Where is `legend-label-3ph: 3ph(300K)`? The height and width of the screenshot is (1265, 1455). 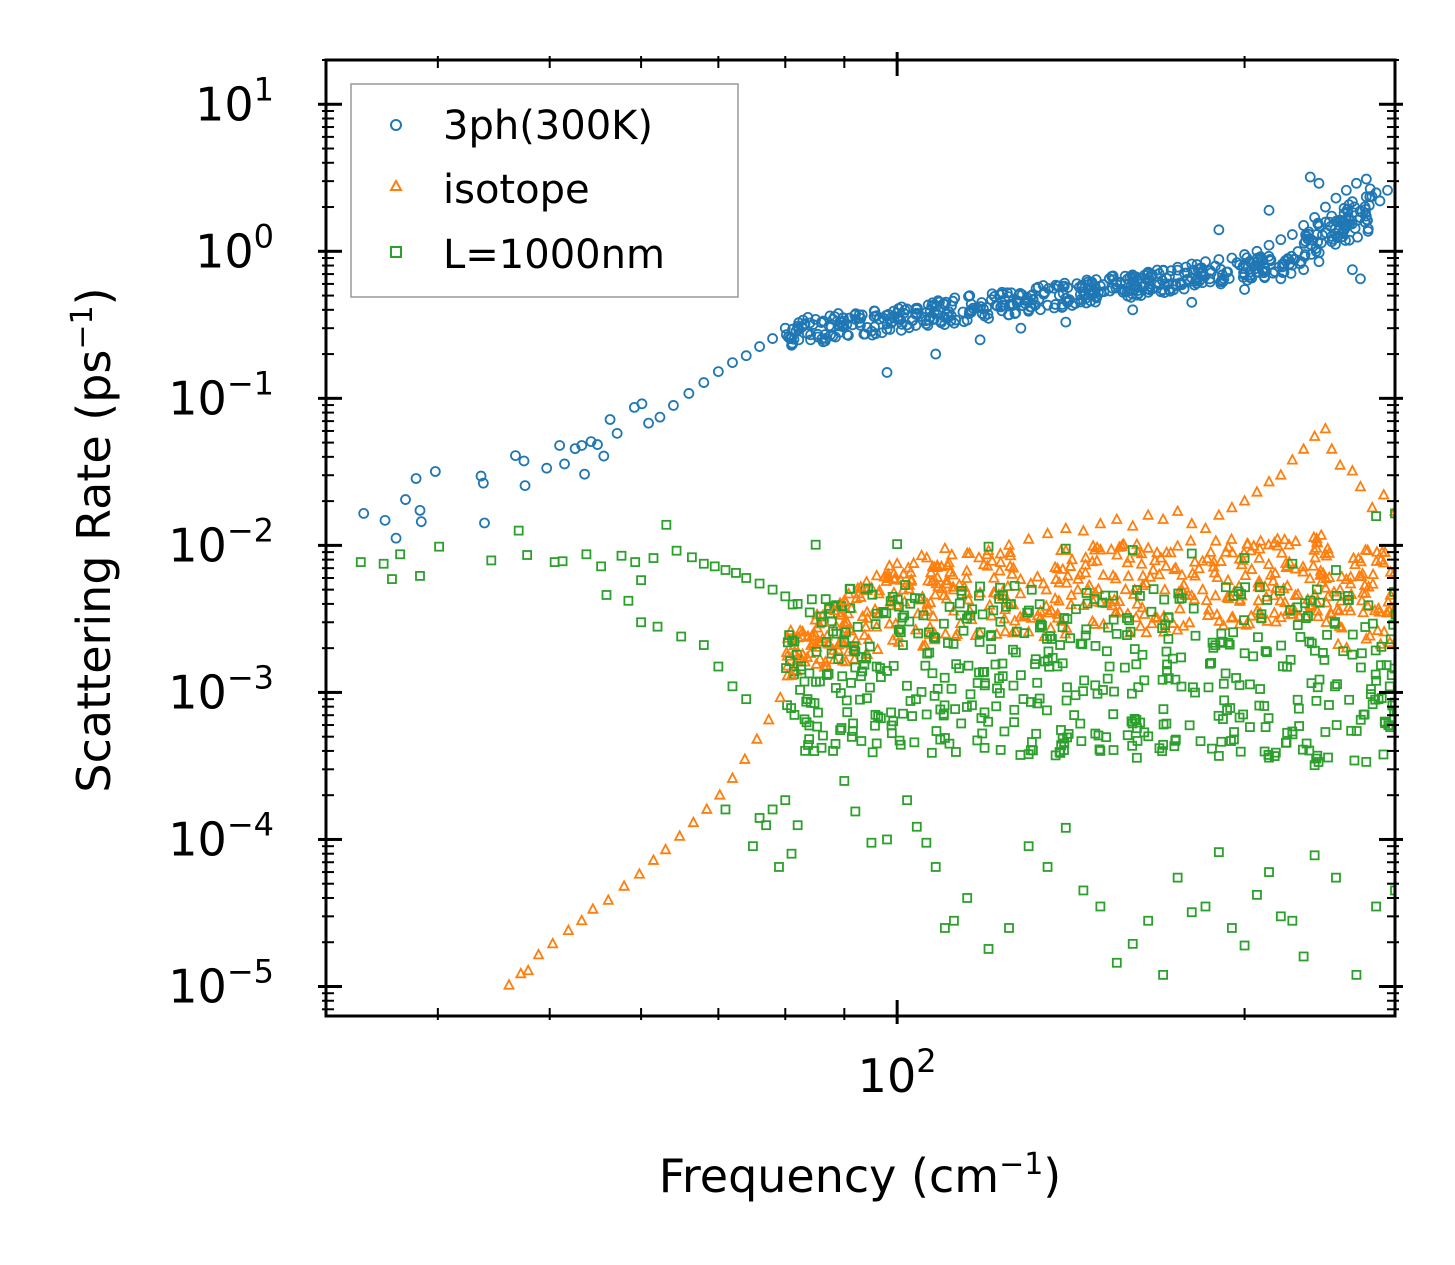
legend-label-3ph: 3ph(300K) is located at coordinates (548, 126).